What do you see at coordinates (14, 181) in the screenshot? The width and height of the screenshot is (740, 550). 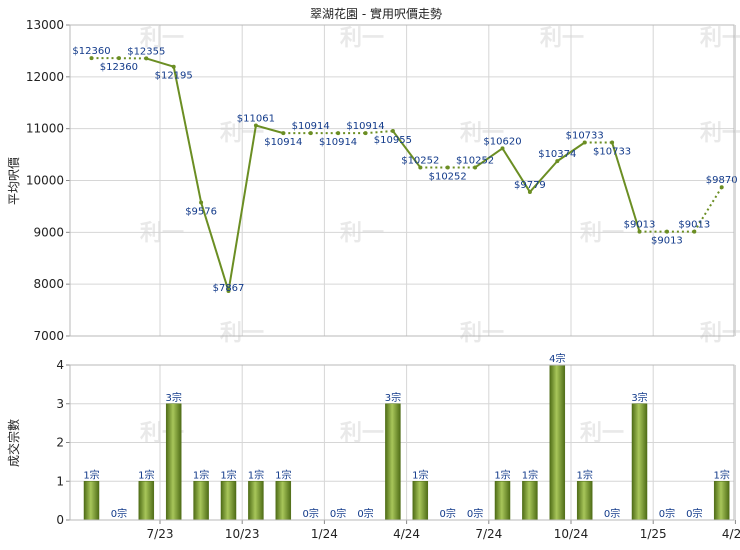 I see `price-y-axis-label: 平均呎價` at bounding box center [14, 181].